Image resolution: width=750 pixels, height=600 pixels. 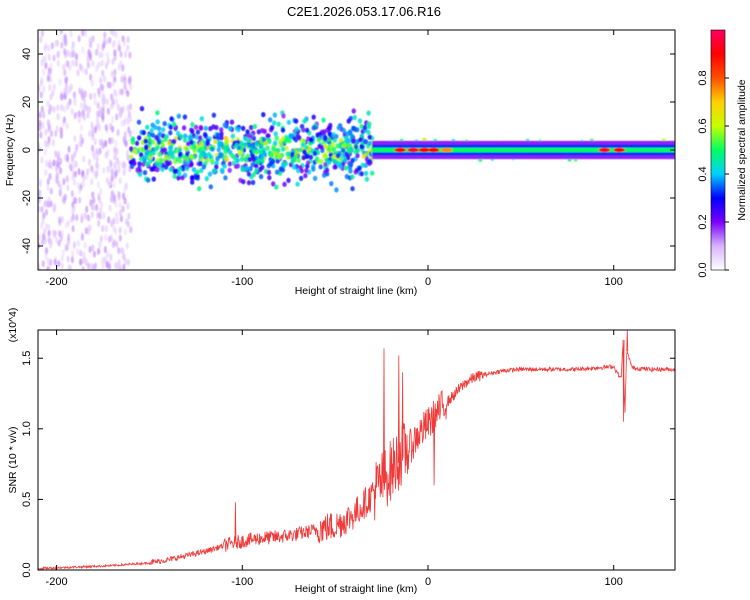 I want to click on y-tick-label: 40, so click(x=27, y=54).